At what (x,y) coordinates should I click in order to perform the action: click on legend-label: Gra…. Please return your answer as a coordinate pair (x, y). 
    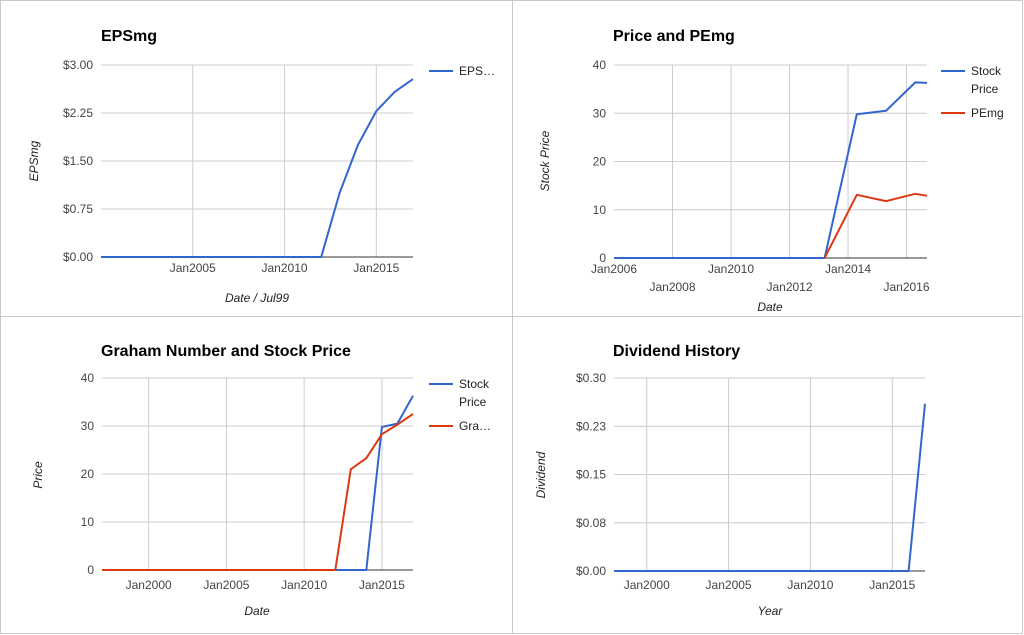
    Looking at the image, I should click on (475, 426).